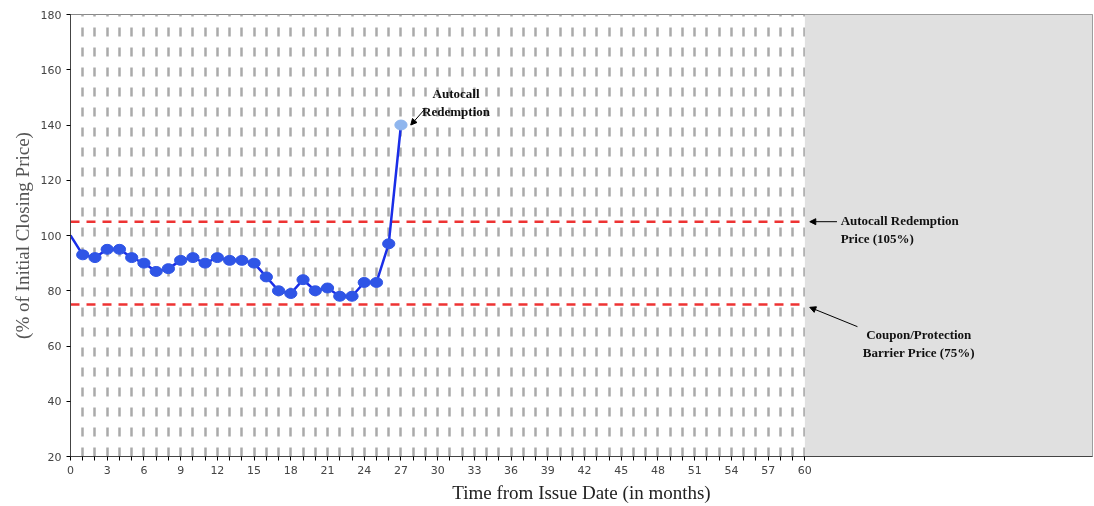 This screenshot has width=1094, height=506. I want to click on x-tick-label: 21, so click(327, 470).